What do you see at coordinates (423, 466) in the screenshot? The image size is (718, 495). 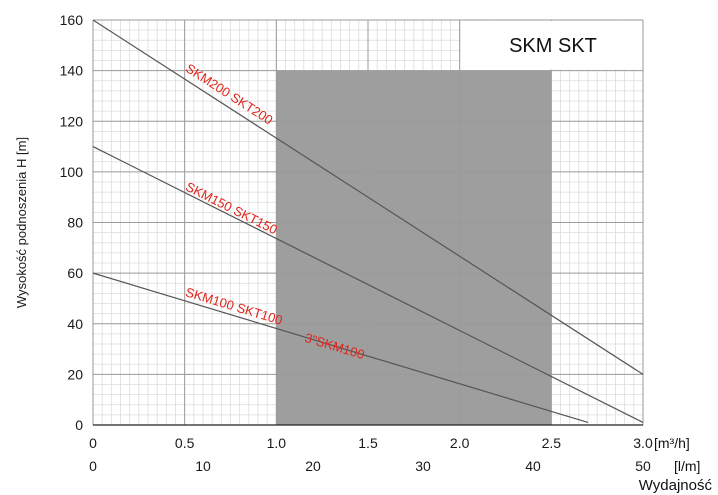 I see `x-tick-label-bottom: 30` at bounding box center [423, 466].